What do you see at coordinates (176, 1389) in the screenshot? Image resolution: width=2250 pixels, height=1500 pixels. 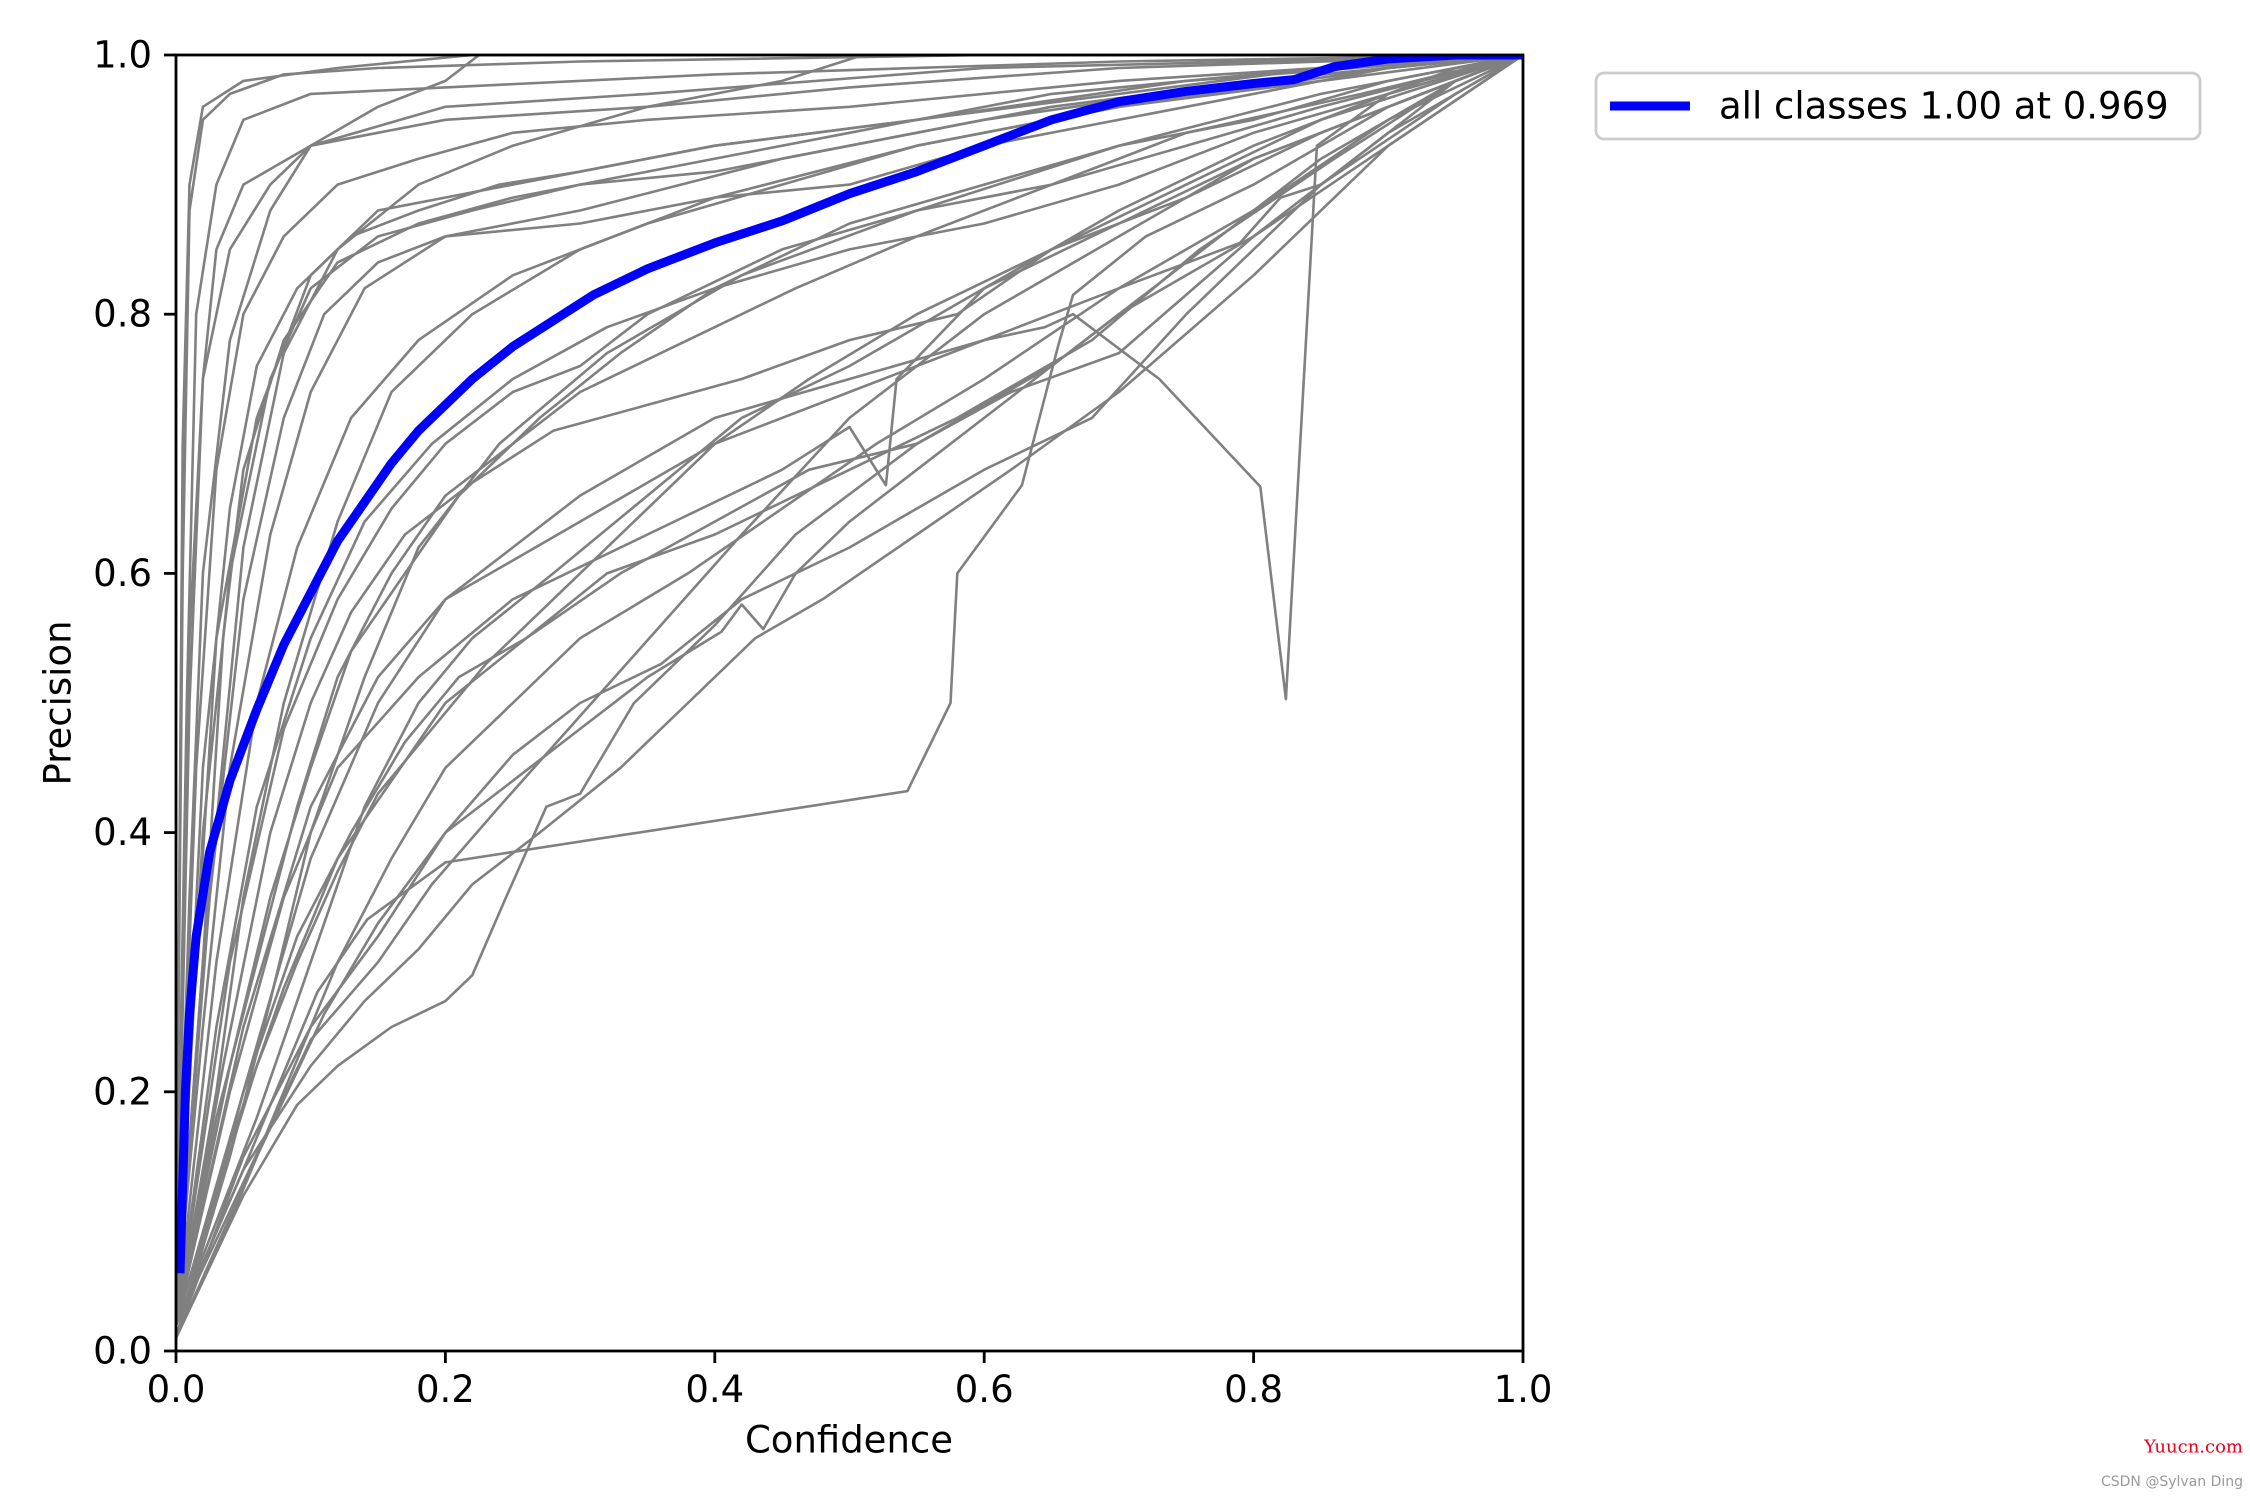 I see `x-tick-label: 0.0` at bounding box center [176, 1389].